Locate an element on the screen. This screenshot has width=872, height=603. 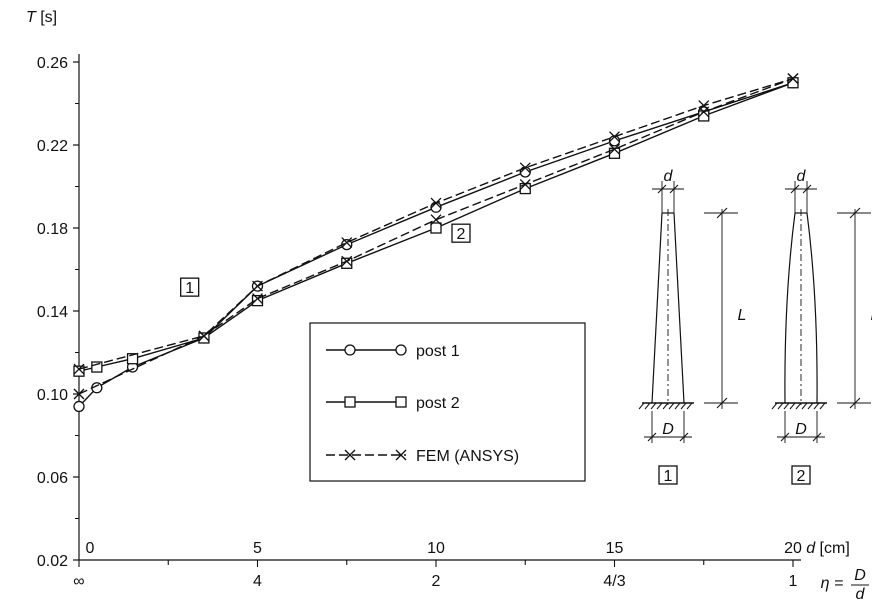
eta-tick-label: 1 is located at coordinates (793, 581).